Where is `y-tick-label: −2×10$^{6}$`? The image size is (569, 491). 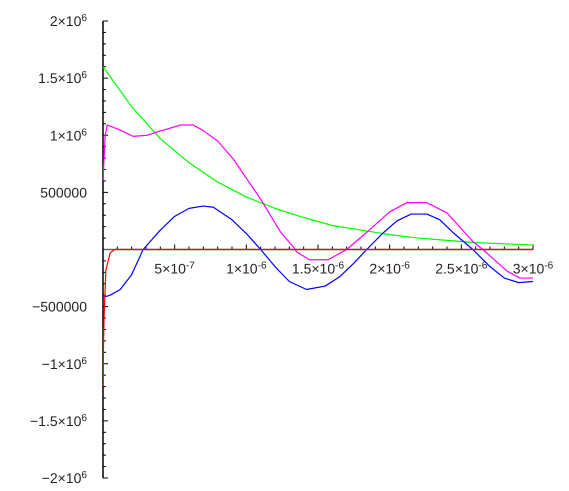
y-tick-label: −2×10$^{6}$ is located at coordinates (65, 478).